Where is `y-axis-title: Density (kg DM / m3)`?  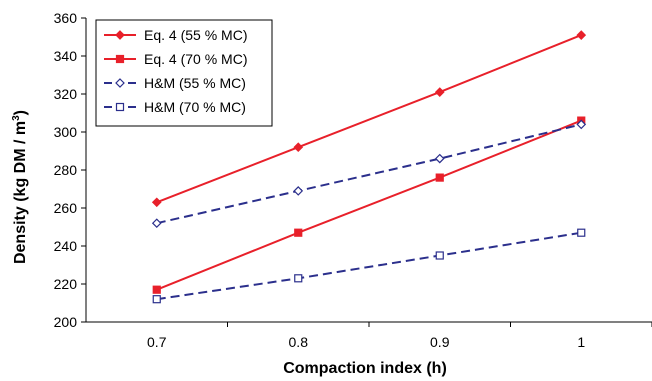
y-axis-title: Density (kg DM / m3) is located at coordinates (20, 187).